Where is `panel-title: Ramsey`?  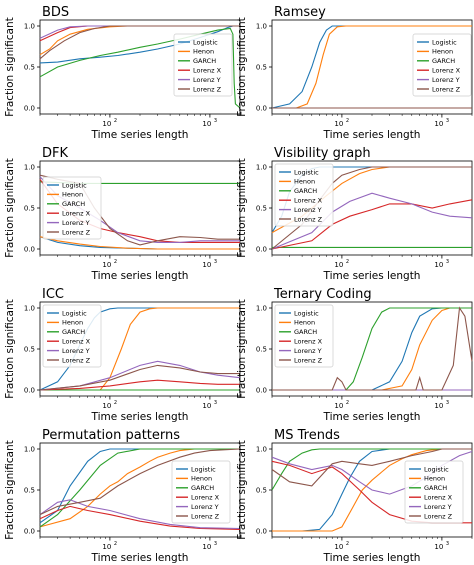
panel-title: Ramsey is located at coordinates (300, 12).